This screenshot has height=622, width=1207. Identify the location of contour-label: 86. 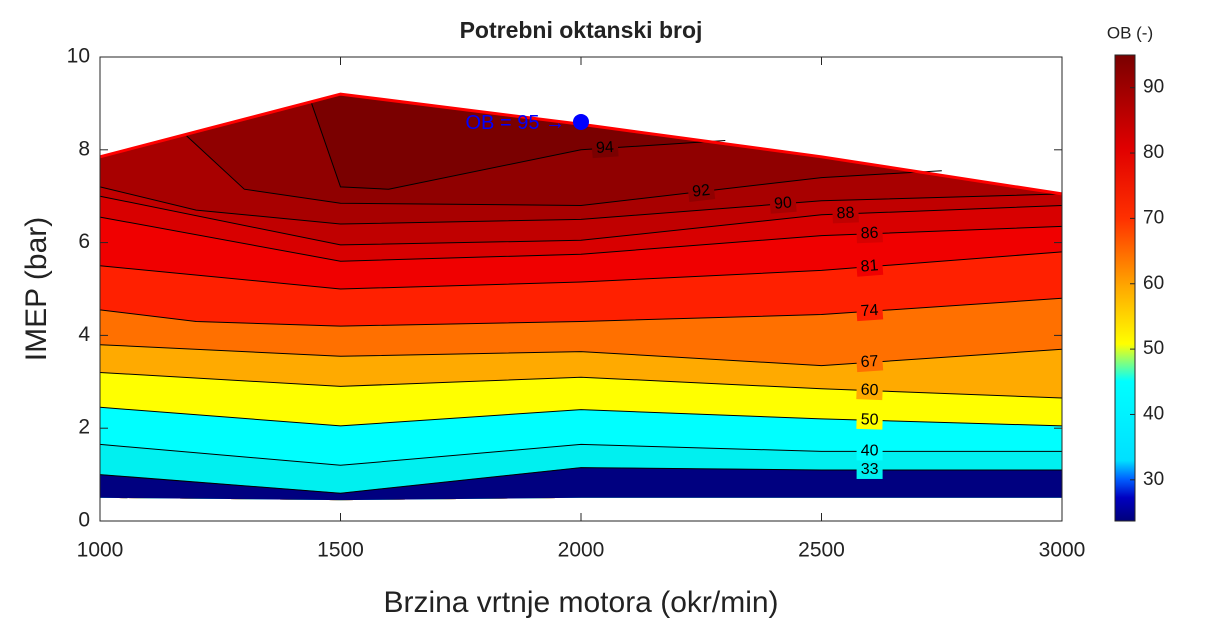
(869, 234).